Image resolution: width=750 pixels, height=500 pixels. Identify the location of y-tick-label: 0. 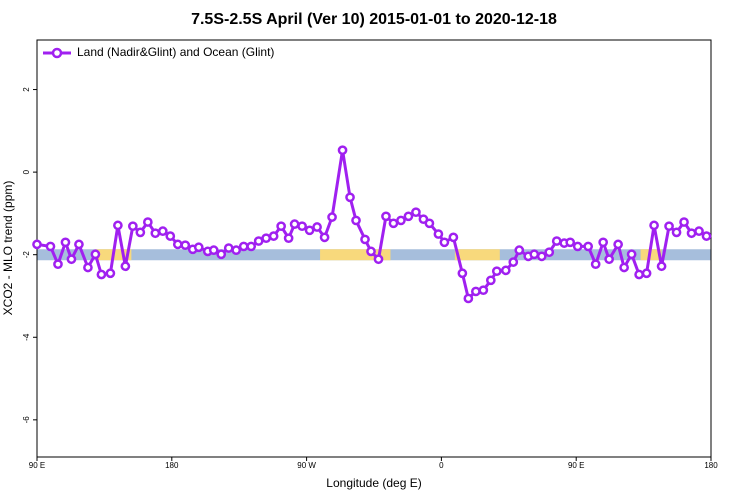
(26, 171).